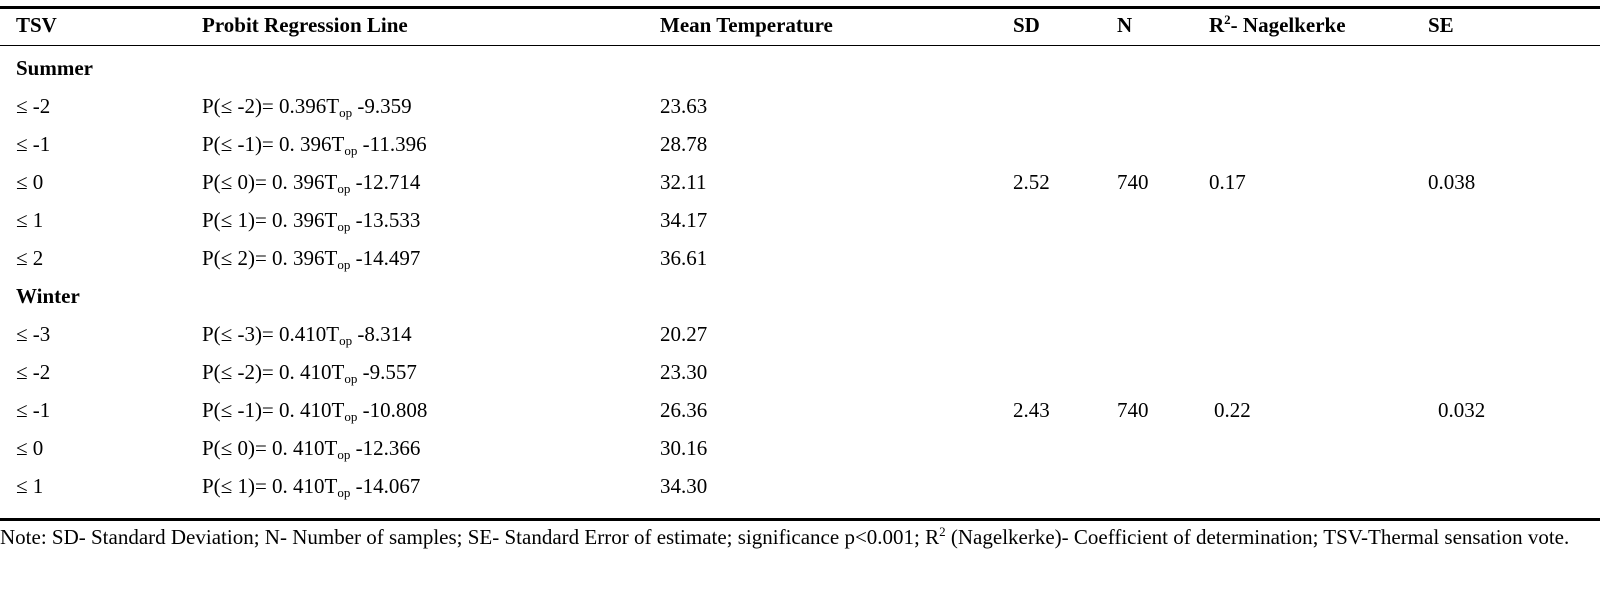  What do you see at coordinates (271, 106) in the screenshot?
I see `probit-text: P(≤ -2)= 0.396T` at bounding box center [271, 106].